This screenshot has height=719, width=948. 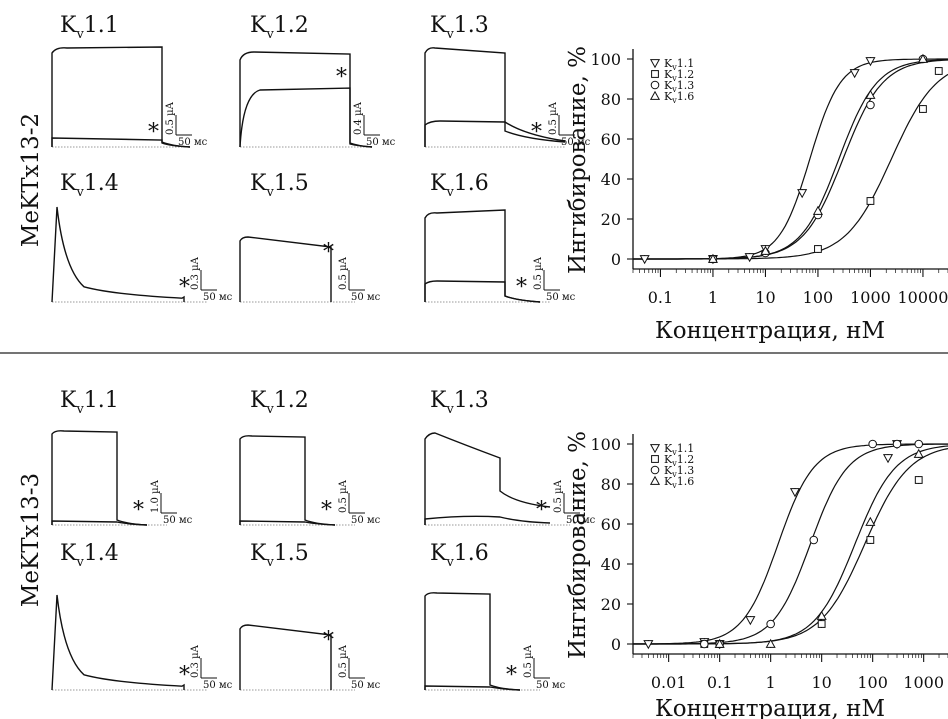 What do you see at coordinates (679, 471) in the screenshot?
I see `legend-entry: Kv1.3` at bounding box center [679, 471].